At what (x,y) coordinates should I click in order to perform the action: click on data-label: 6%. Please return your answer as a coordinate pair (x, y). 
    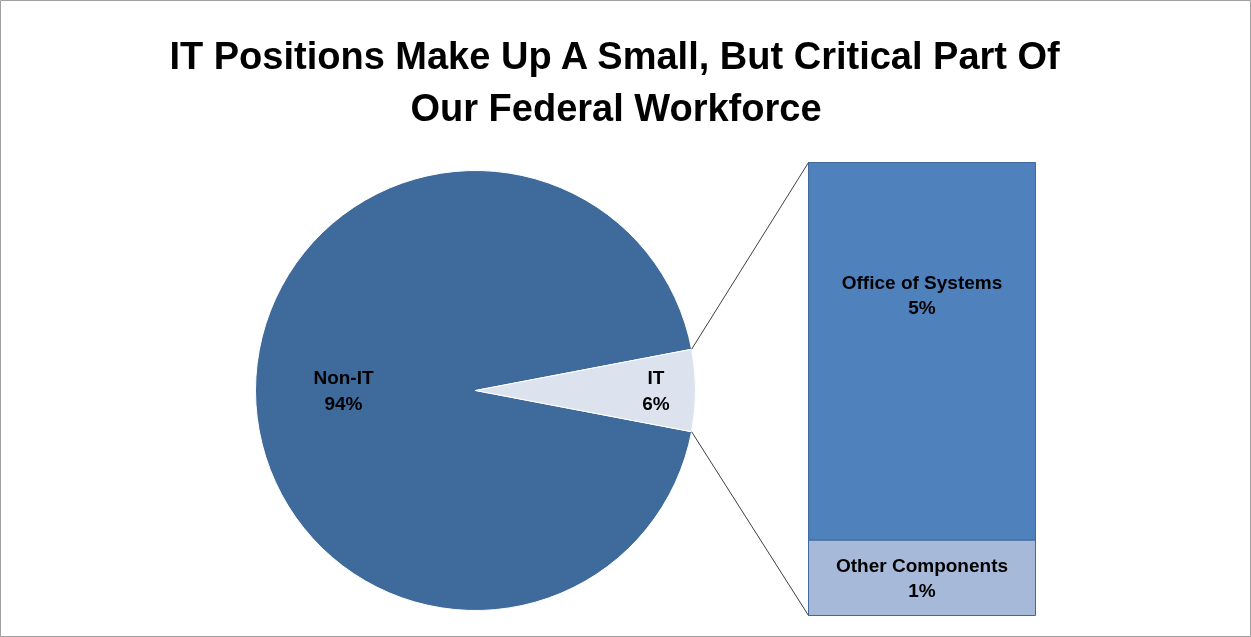
    Looking at the image, I should click on (656, 403).